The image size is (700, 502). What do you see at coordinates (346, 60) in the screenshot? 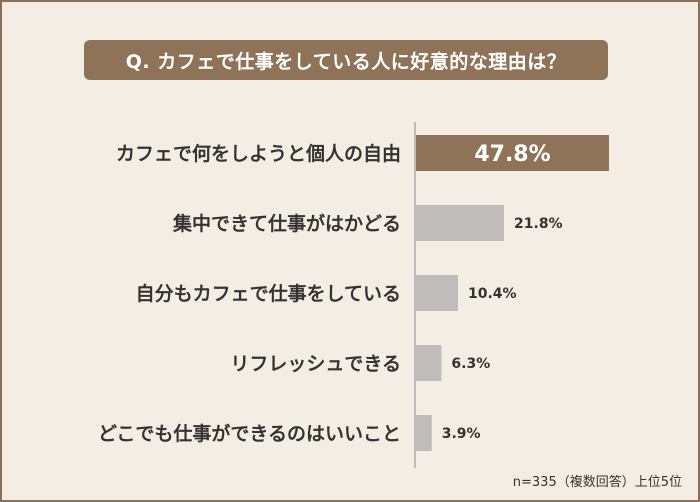
I see `question-title: Q. カフェで仕事をしている人に好意的な理由は？` at bounding box center [346, 60].